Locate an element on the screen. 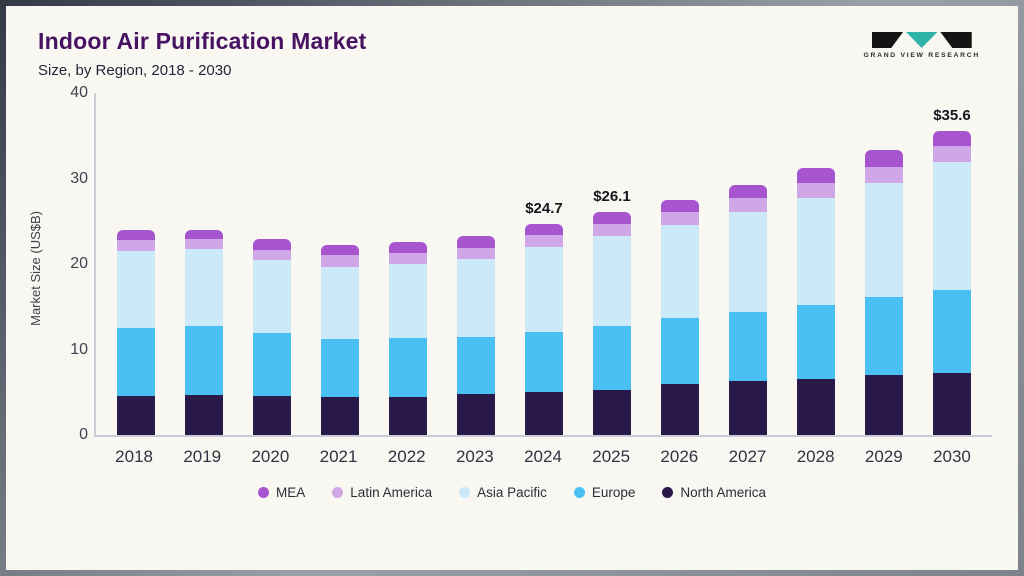  logo-v-triangle-icon is located at coordinates (922, 40).